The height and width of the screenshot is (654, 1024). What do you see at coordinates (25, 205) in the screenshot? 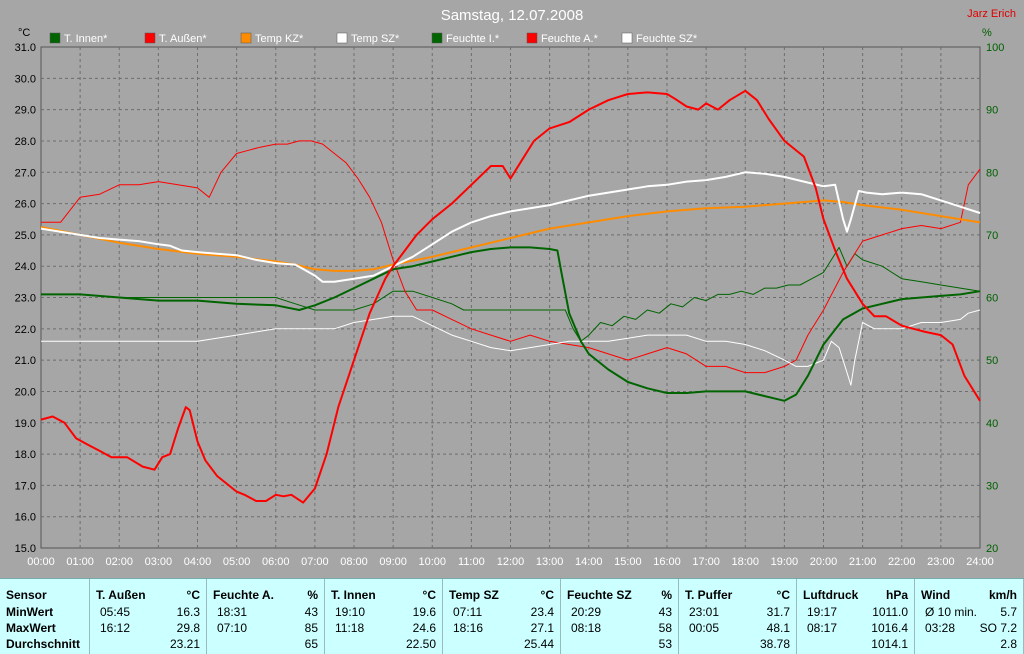
I see `y-left-tick-label: 26.0` at bounding box center [25, 205].